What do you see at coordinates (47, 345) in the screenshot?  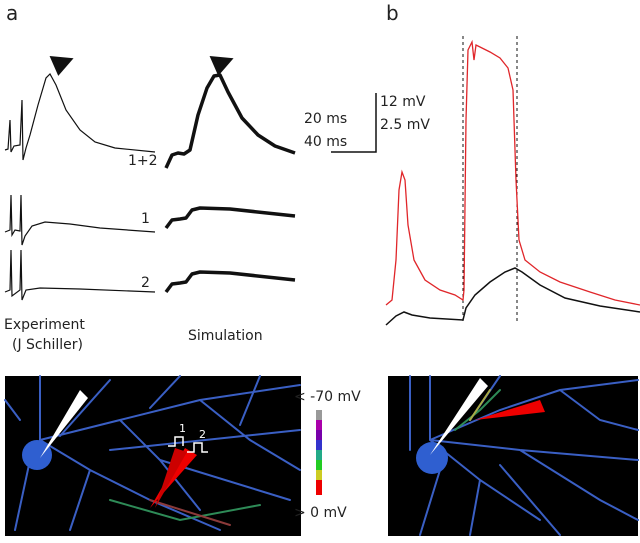 I see `caption: (J Schiller)` at bounding box center [47, 345].